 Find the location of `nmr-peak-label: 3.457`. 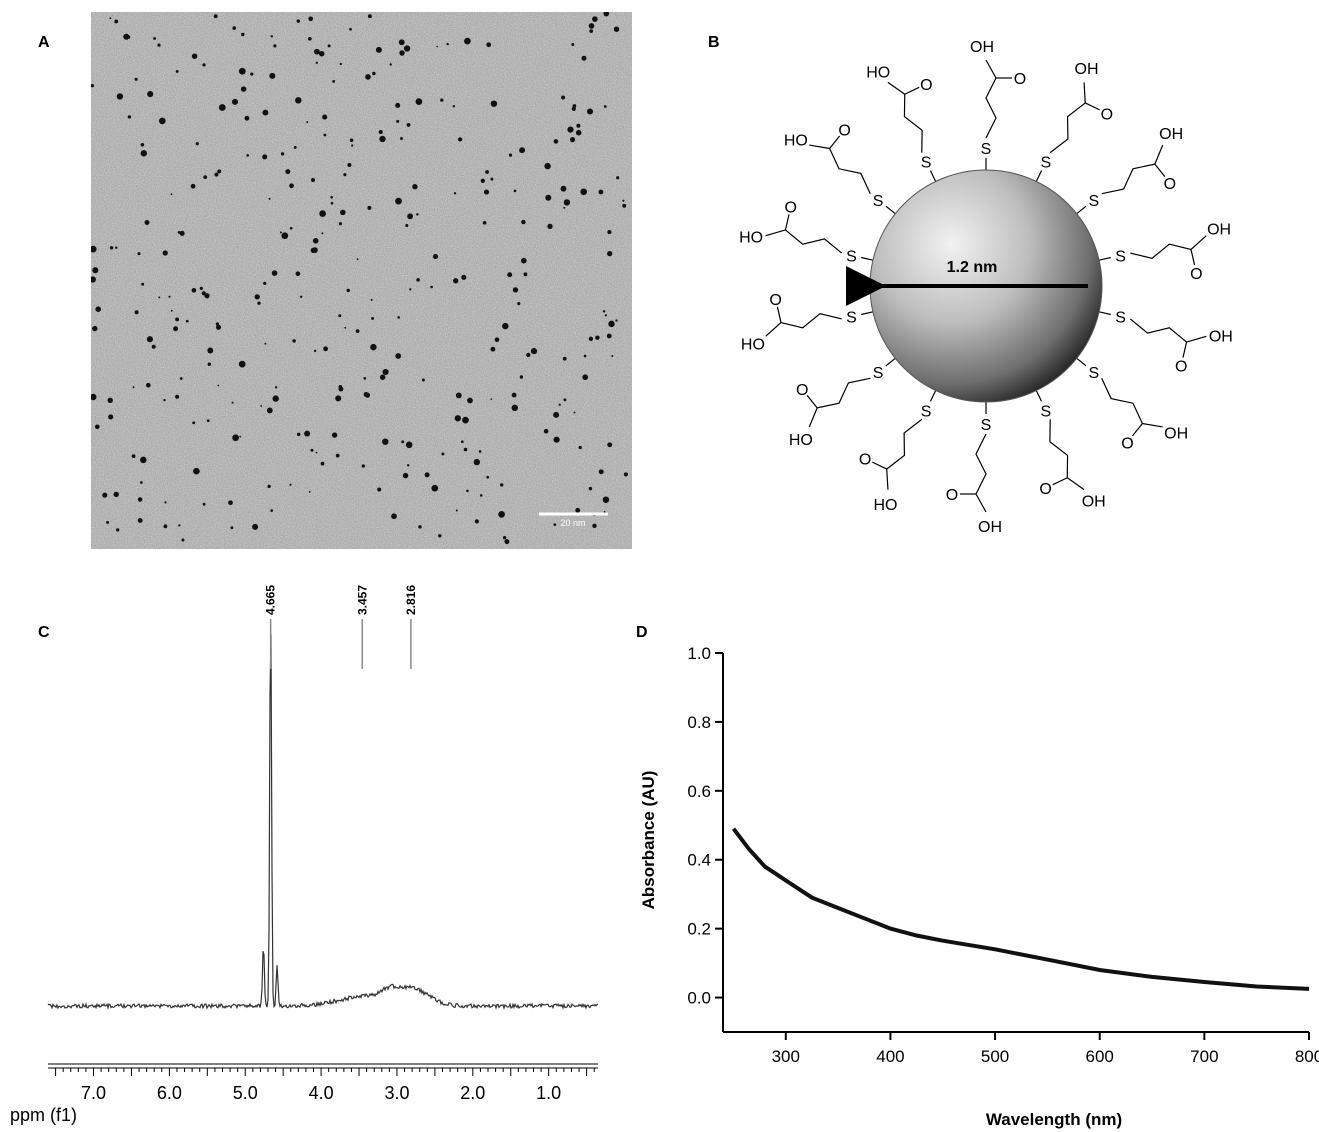

nmr-peak-label: 3.457 is located at coordinates (362, 600).